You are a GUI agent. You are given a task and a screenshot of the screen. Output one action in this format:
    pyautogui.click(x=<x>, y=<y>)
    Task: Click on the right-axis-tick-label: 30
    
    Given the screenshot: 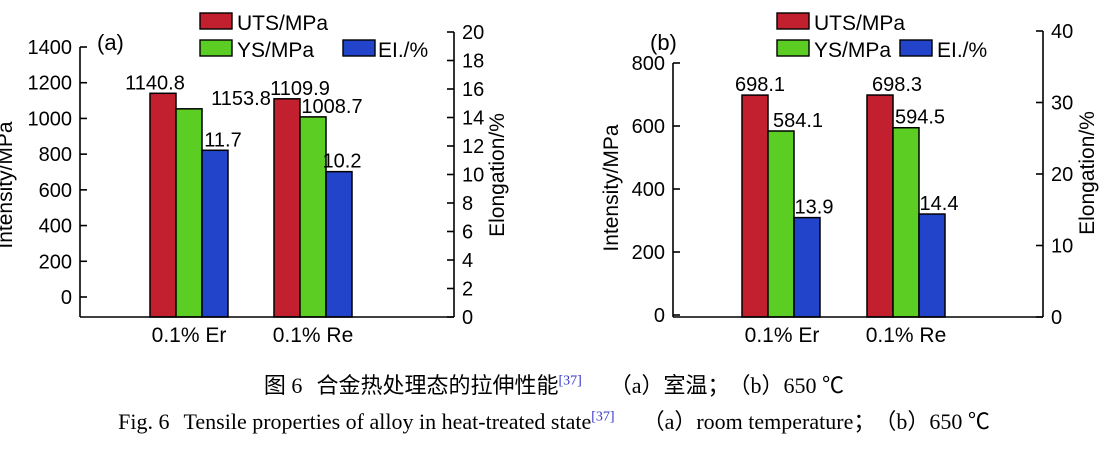 What is the action you would take?
    pyautogui.click(x=1062, y=104)
    